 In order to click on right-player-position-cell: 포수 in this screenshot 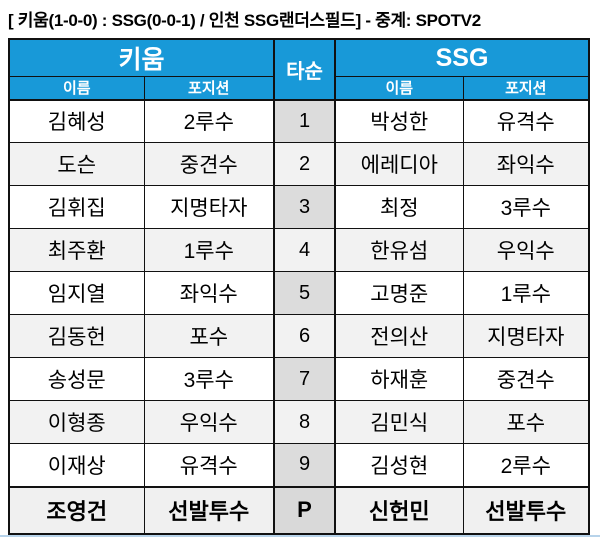, I will do `click(526, 422)`.